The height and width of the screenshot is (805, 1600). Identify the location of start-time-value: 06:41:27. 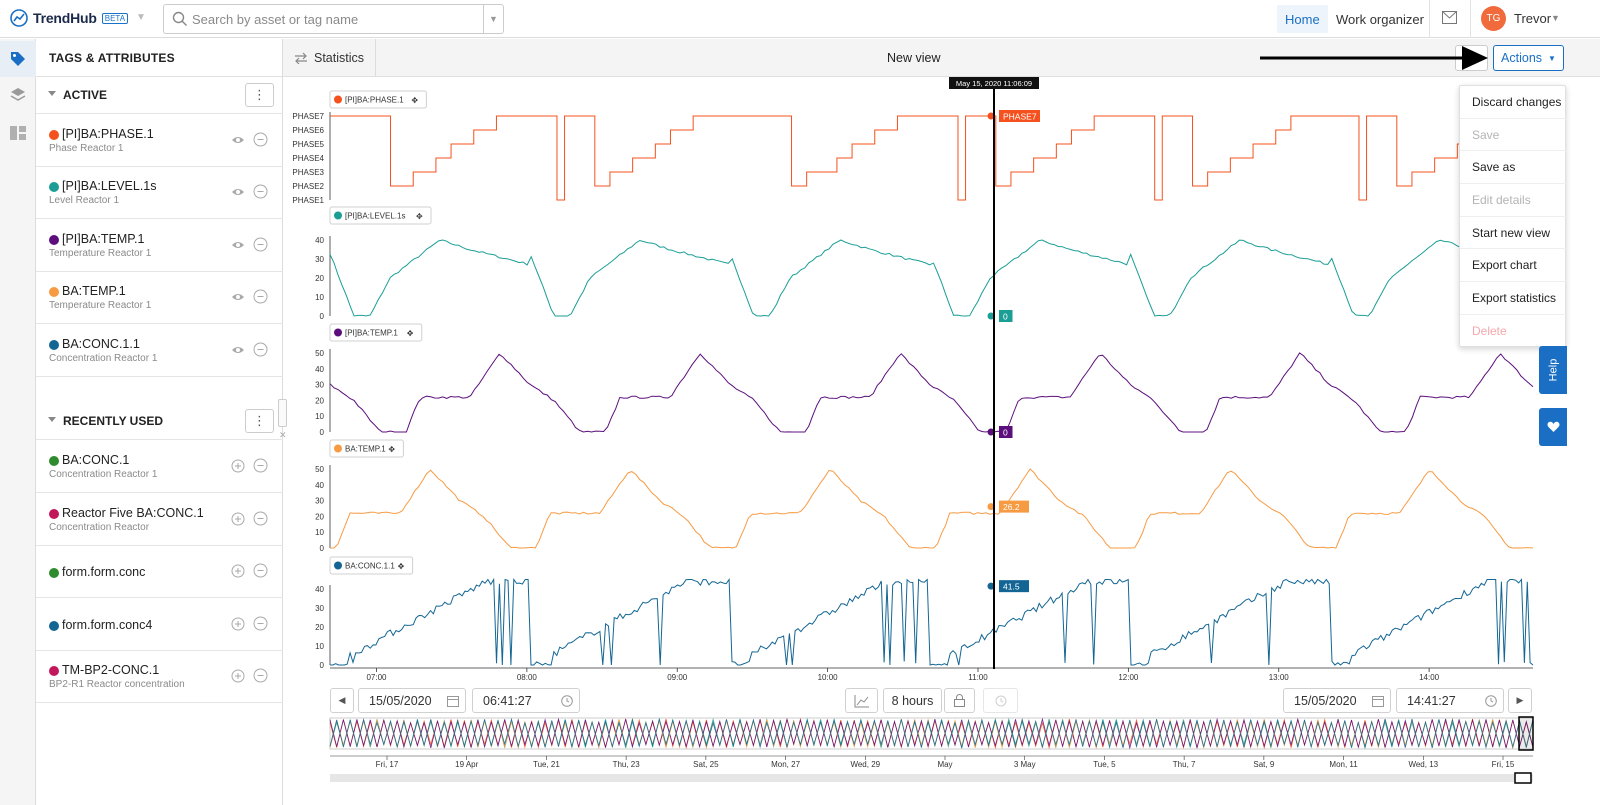
(507, 700).